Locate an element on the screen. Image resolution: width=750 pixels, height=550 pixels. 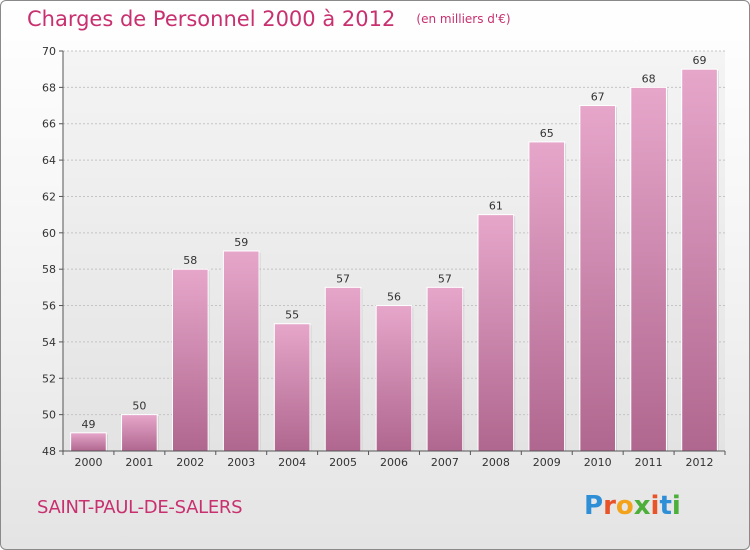
x-tick-label: 2007 is located at coordinates (445, 462).